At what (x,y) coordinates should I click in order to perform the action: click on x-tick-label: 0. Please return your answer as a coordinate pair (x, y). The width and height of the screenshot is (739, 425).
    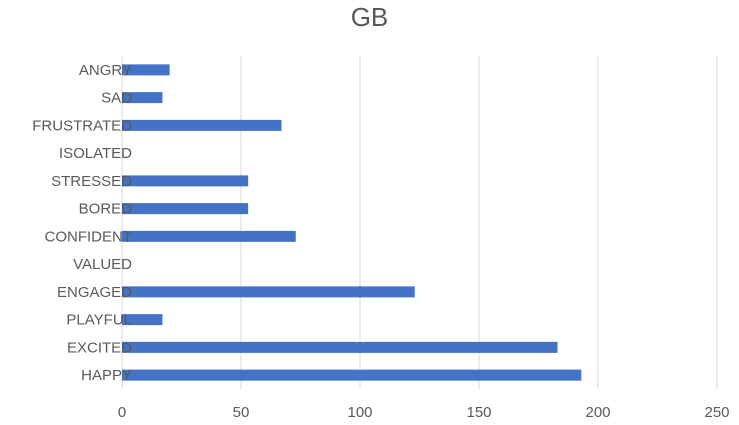
    Looking at the image, I should click on (122, 412).